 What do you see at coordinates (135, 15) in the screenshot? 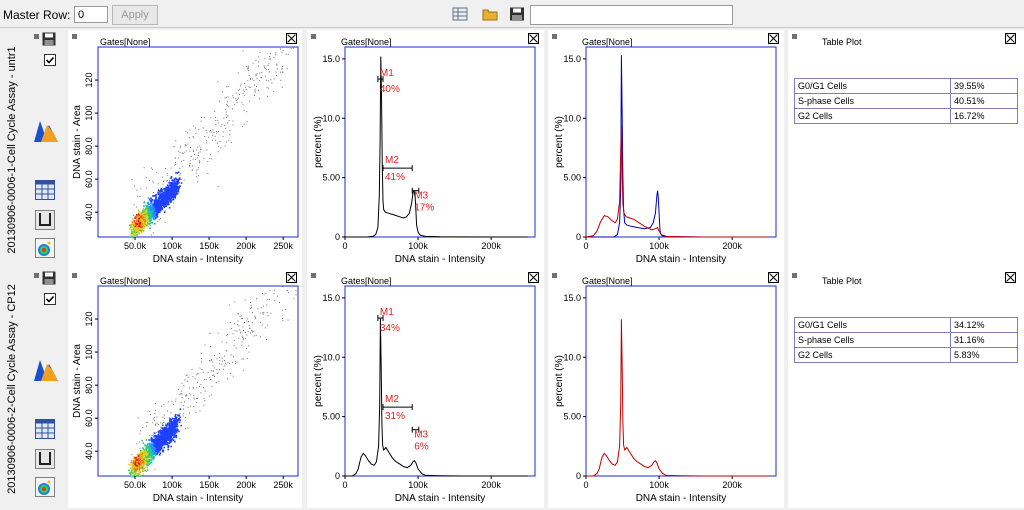
I see `apply-button: Apply` at bounding box center [135, 15].